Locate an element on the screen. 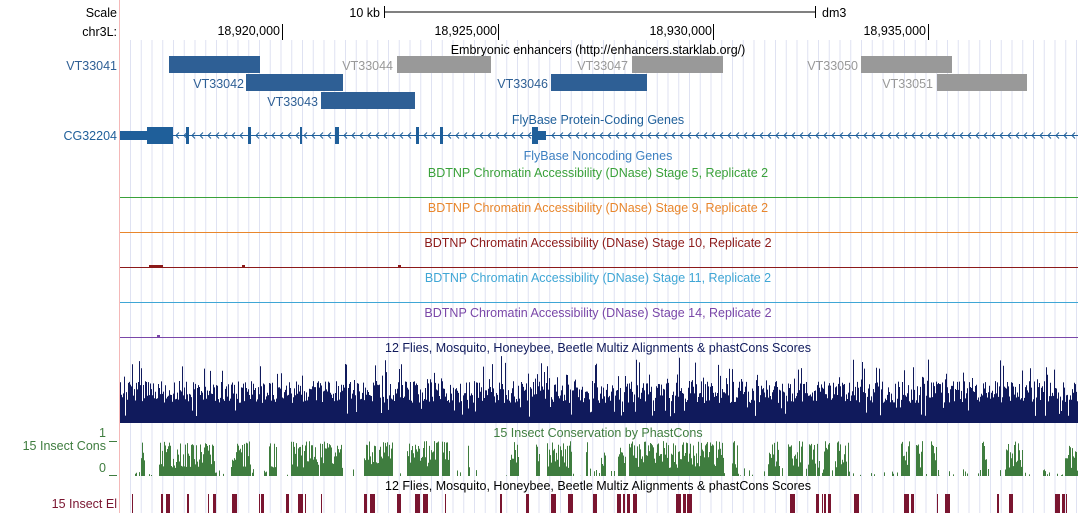 The height and width of the screenshot is (513, 1078). enhancer-feature-vt33044 is located at coordinates (444, 64).